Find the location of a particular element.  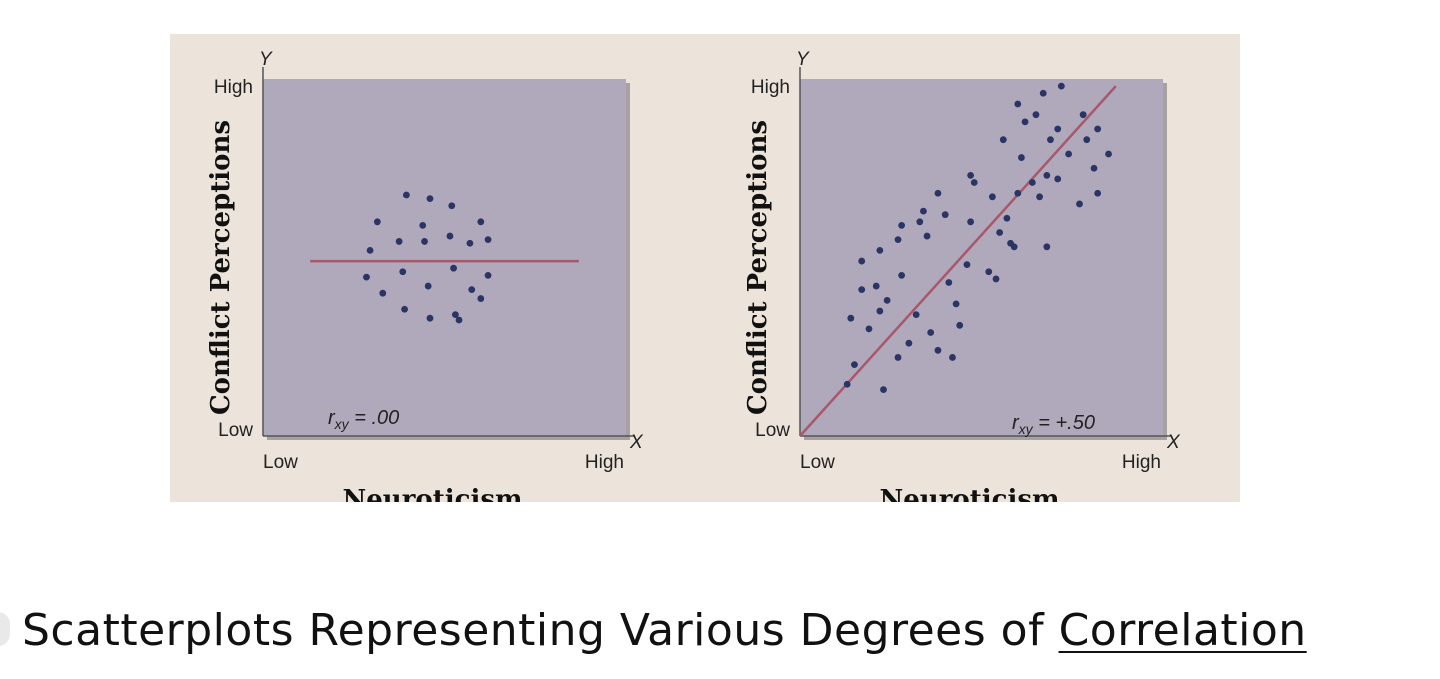

edge-fragment is located at coordinates (5, 629).